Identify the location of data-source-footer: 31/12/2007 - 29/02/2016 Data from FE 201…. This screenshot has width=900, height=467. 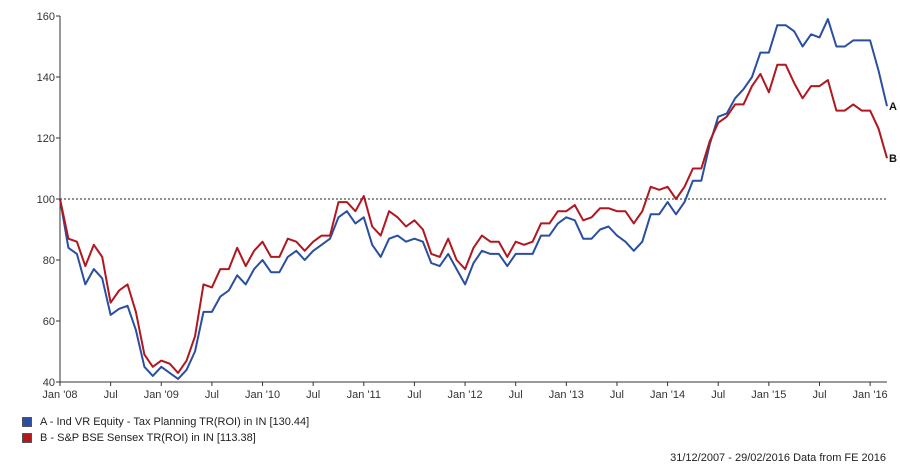
(778, 458).